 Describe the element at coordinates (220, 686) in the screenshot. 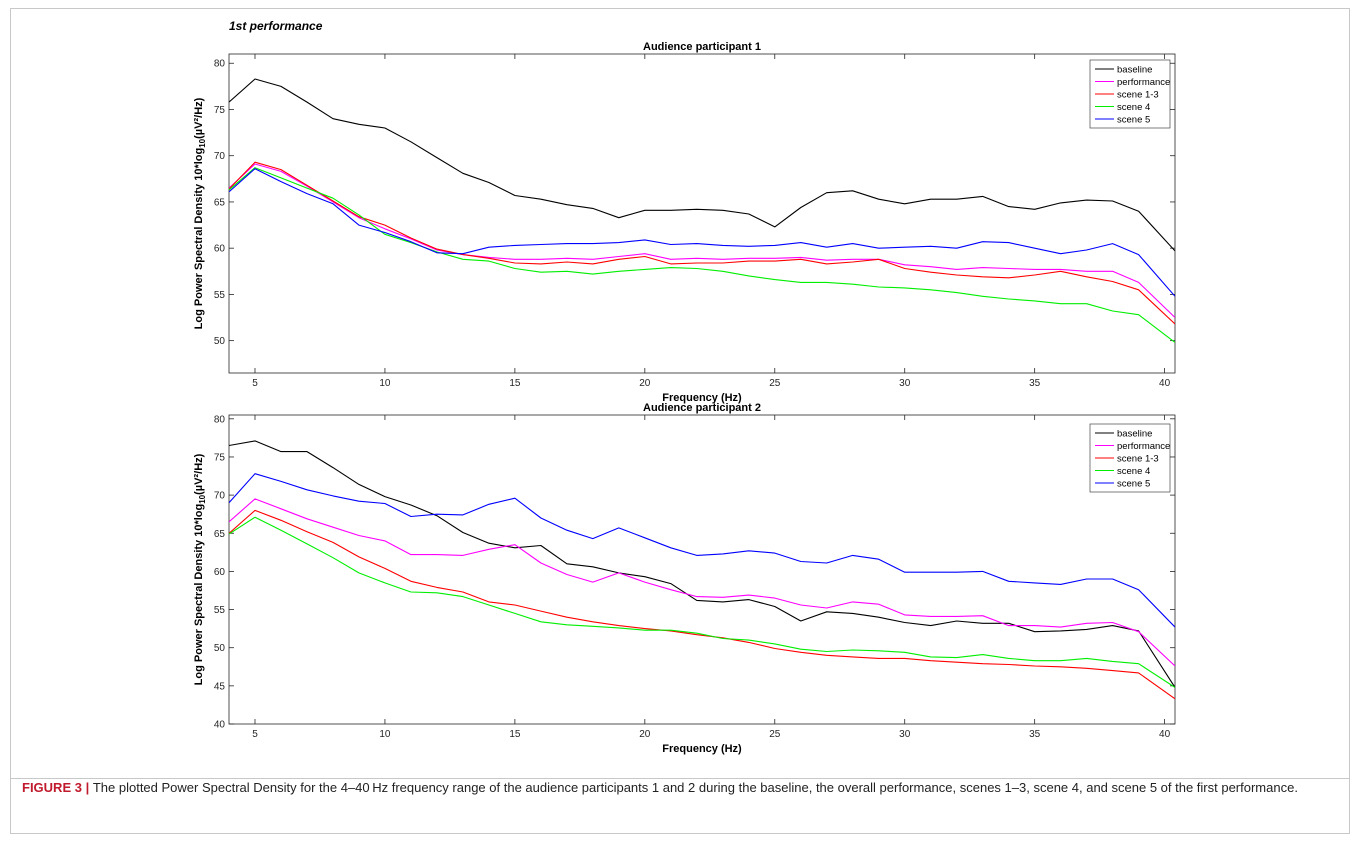

I see `y-tick-label: 45` at that location.